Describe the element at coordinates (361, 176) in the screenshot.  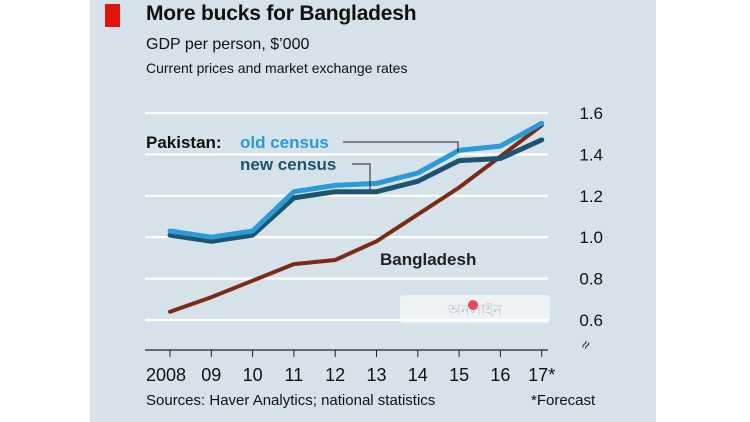
I see `leader-line-new-census` at that location.